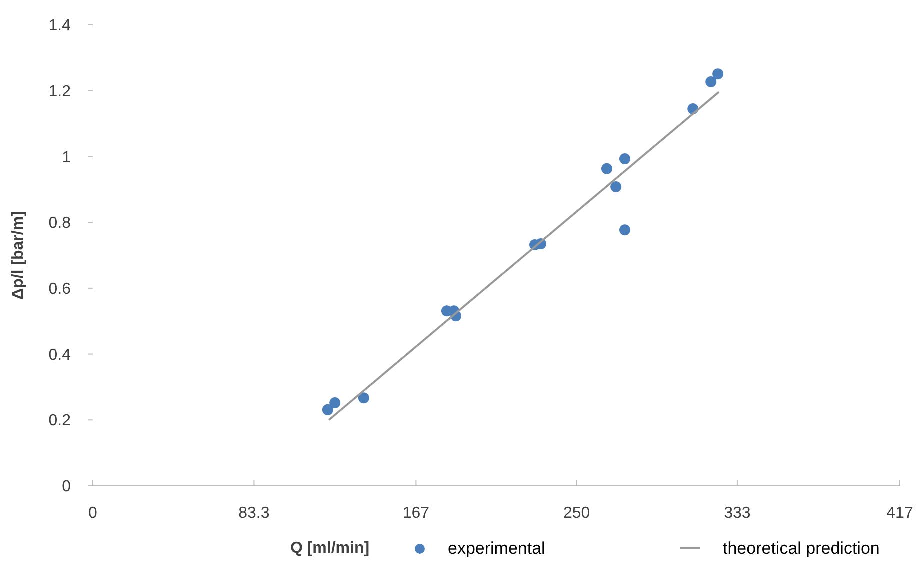 Image resolution: width=920 pixels, height=568 pixels. I want to click on y-tick-label: 1.2, so click(60, 91).